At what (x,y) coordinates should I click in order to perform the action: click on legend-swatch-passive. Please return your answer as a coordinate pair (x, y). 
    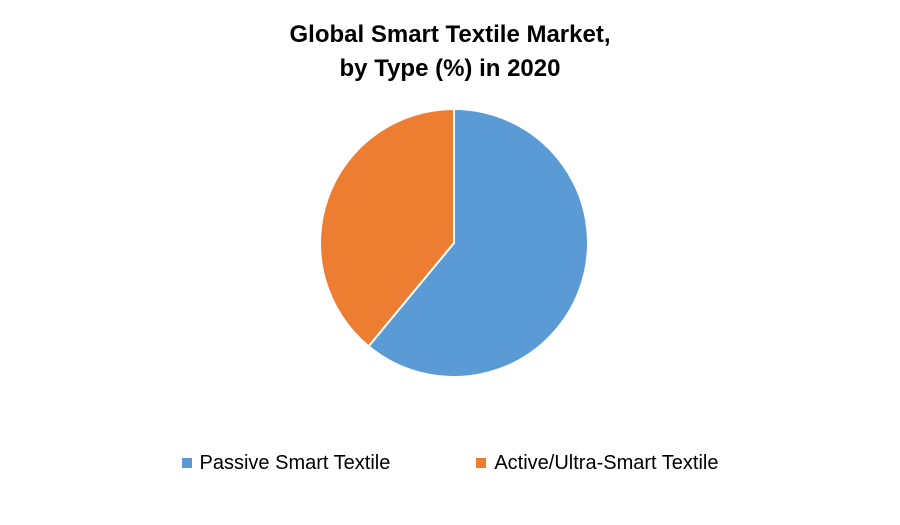
    Looking at the image, I should click on (186, 463).